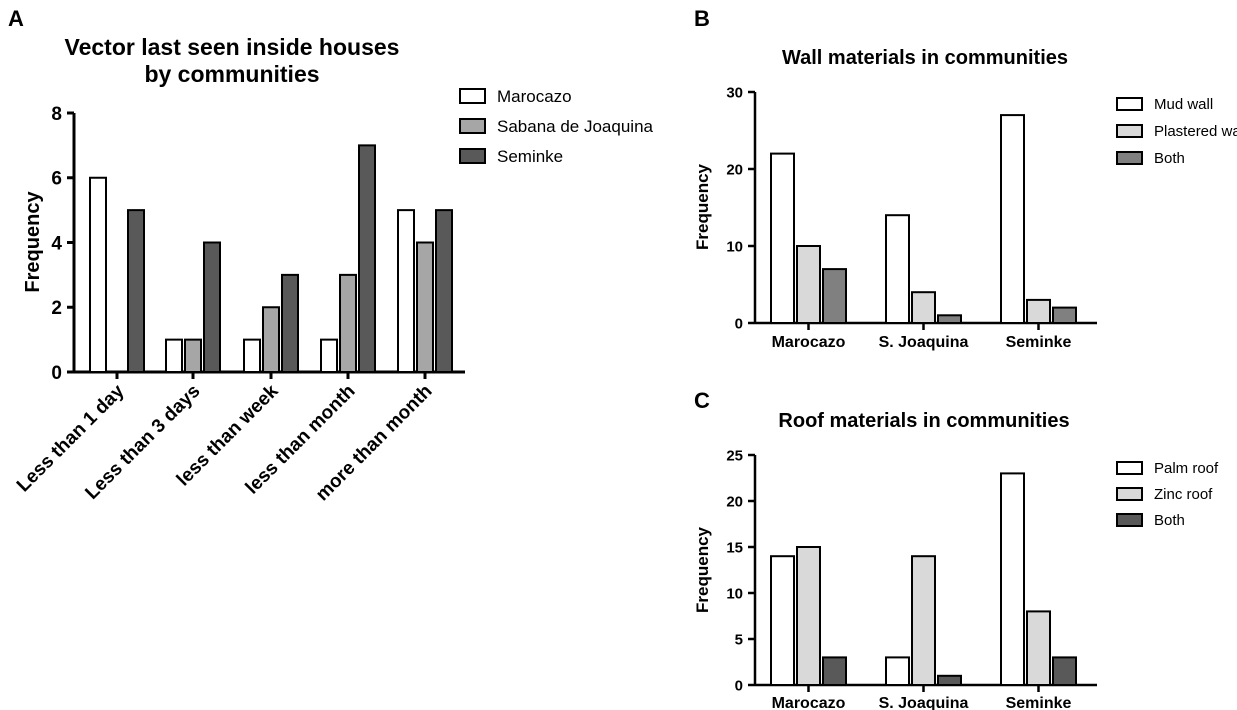 The height and width of the screenshot is (710, 1237). Describe the element at coordinates (1186, 468) in the screenshot. I see `legend-label-c: Palm roof` at that location.